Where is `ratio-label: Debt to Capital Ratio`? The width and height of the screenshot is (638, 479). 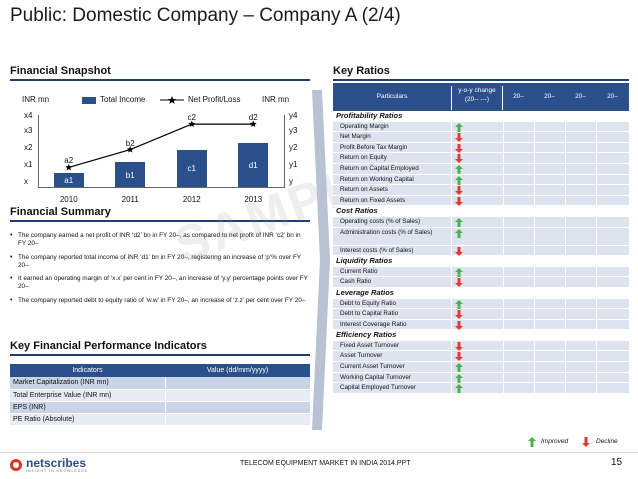 ratio-label: Debt to Capital Ratio is located at coordinates (369, 314).